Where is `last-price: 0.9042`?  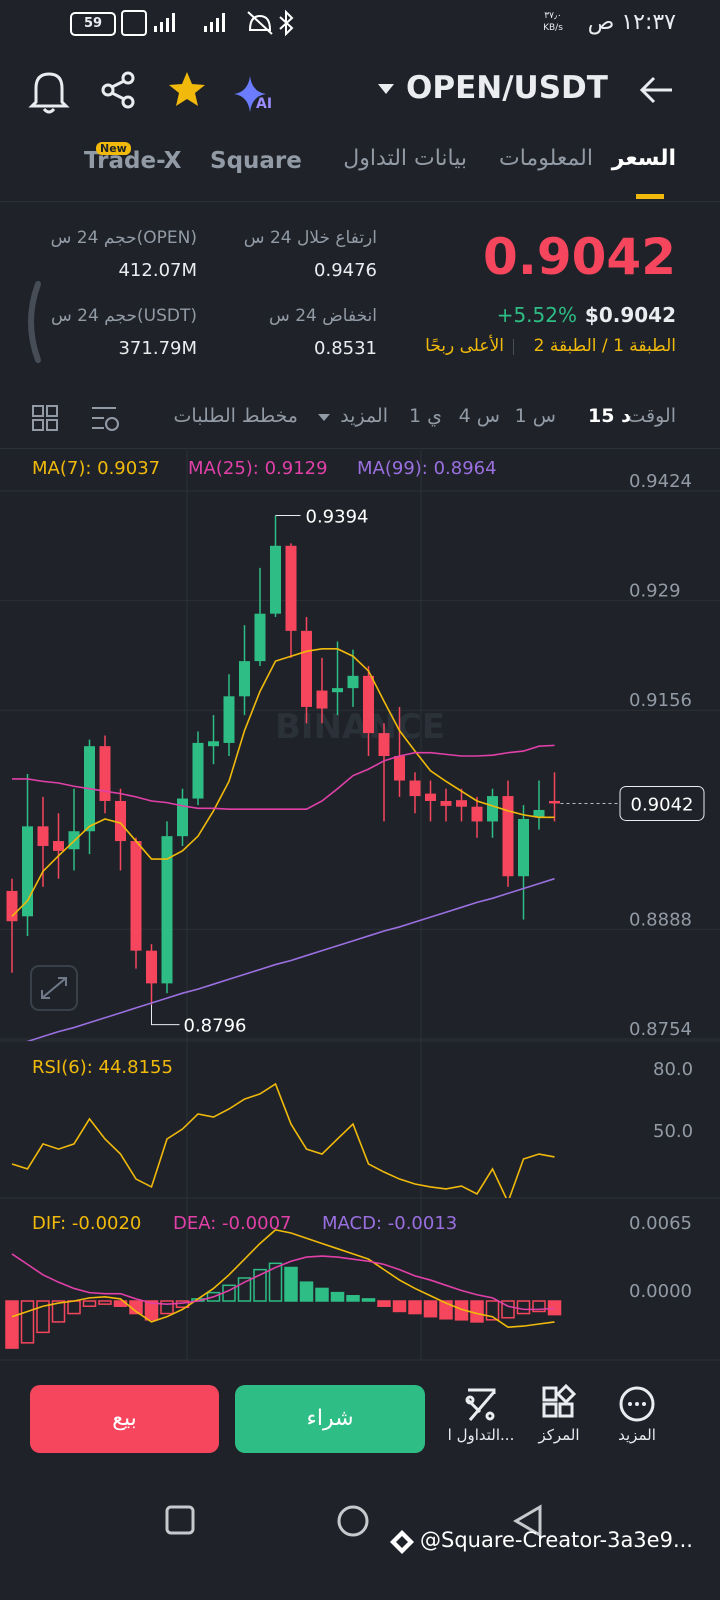 last-price: 0.9042 is located at coordinates (579, 257).